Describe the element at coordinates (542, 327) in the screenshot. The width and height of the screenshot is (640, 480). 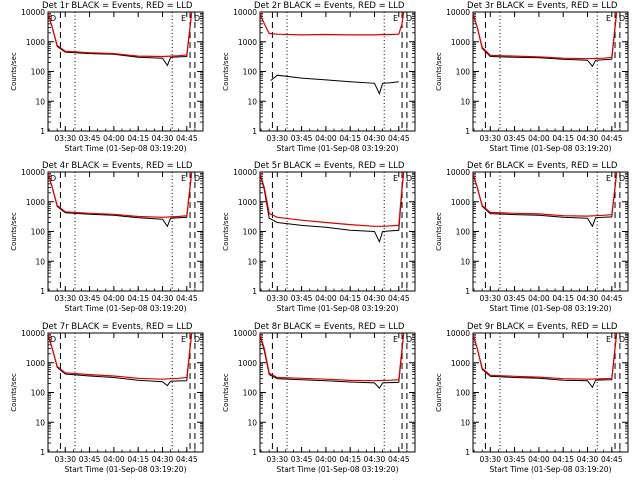
I see `chart-title: Det 9r BLACK = Events, RED = LLD` at that location.